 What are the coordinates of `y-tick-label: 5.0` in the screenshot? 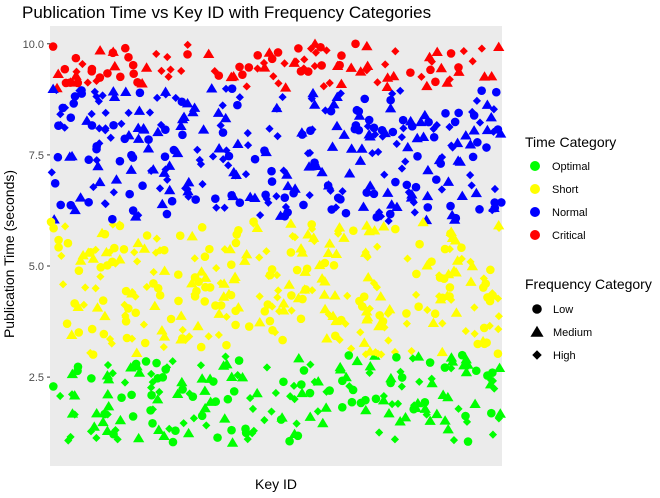 It's located at (36, 267).